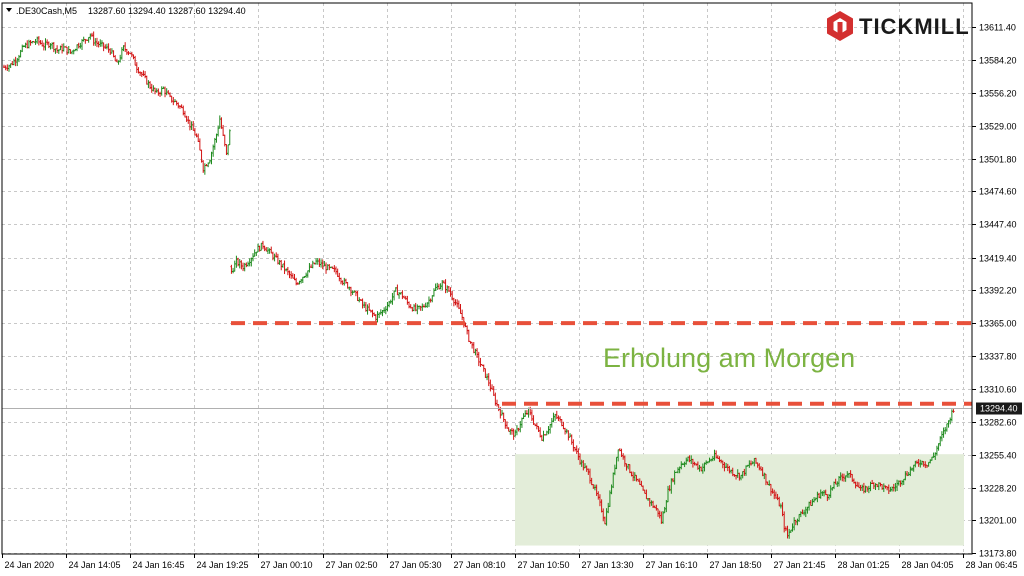 This screenshot has width=1024, height=576. Describe the element at coordinates (998, 521) in the screenshot. I see `y-tick-label: 13201.00` at that location.